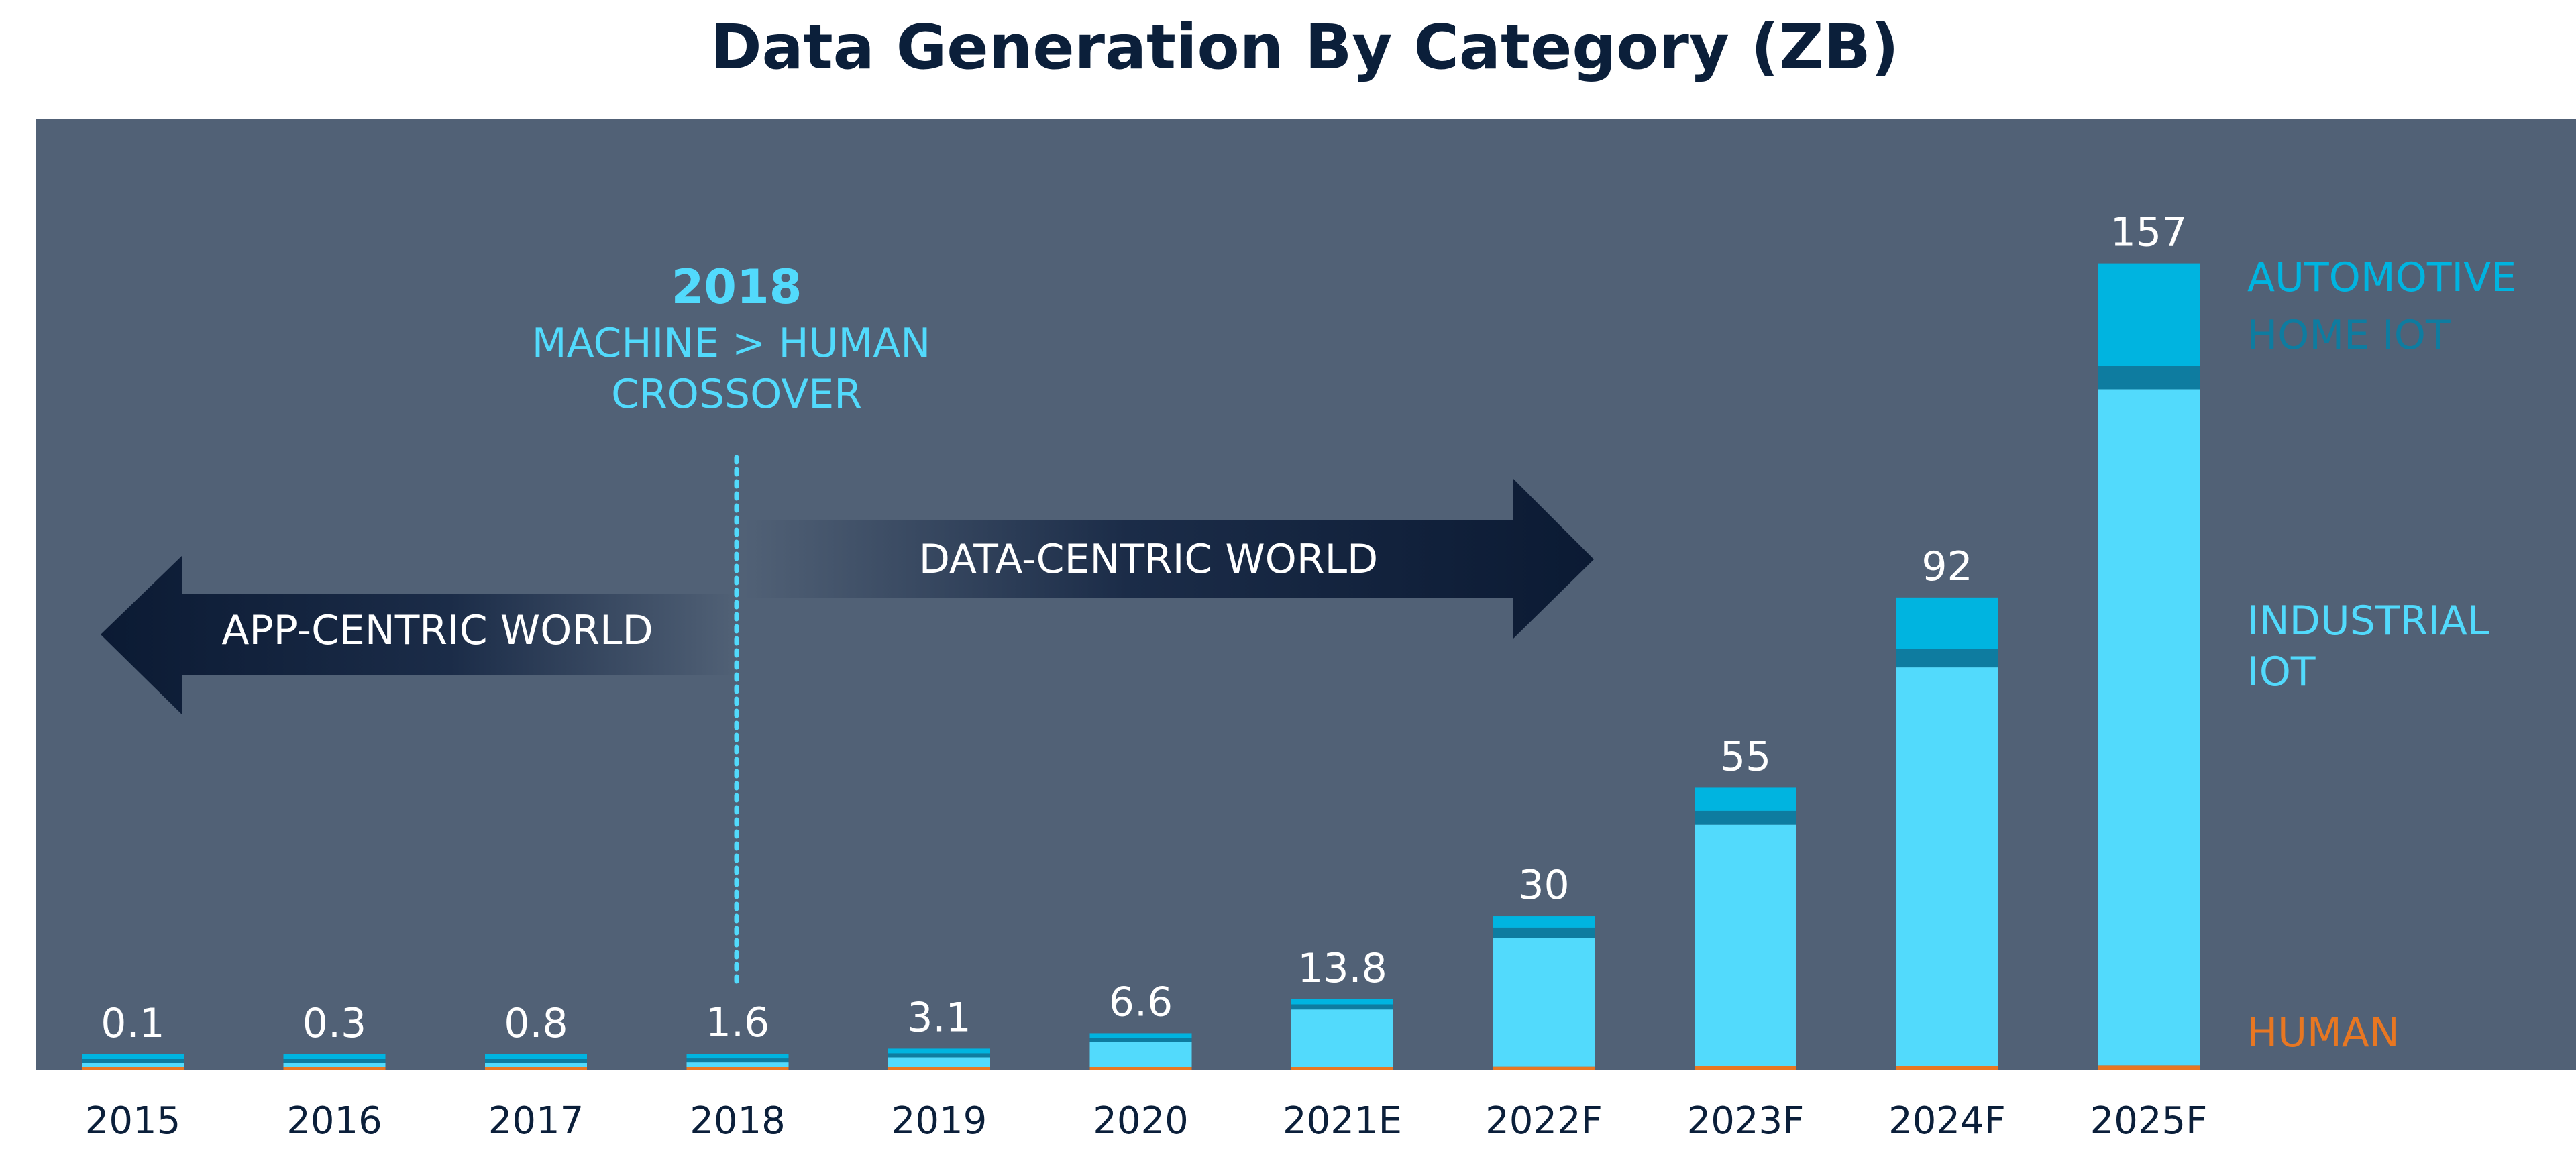  Describe the element at coordinates (536, 1056) in the screenshot. I see `bar-automotive-2017` at that location.